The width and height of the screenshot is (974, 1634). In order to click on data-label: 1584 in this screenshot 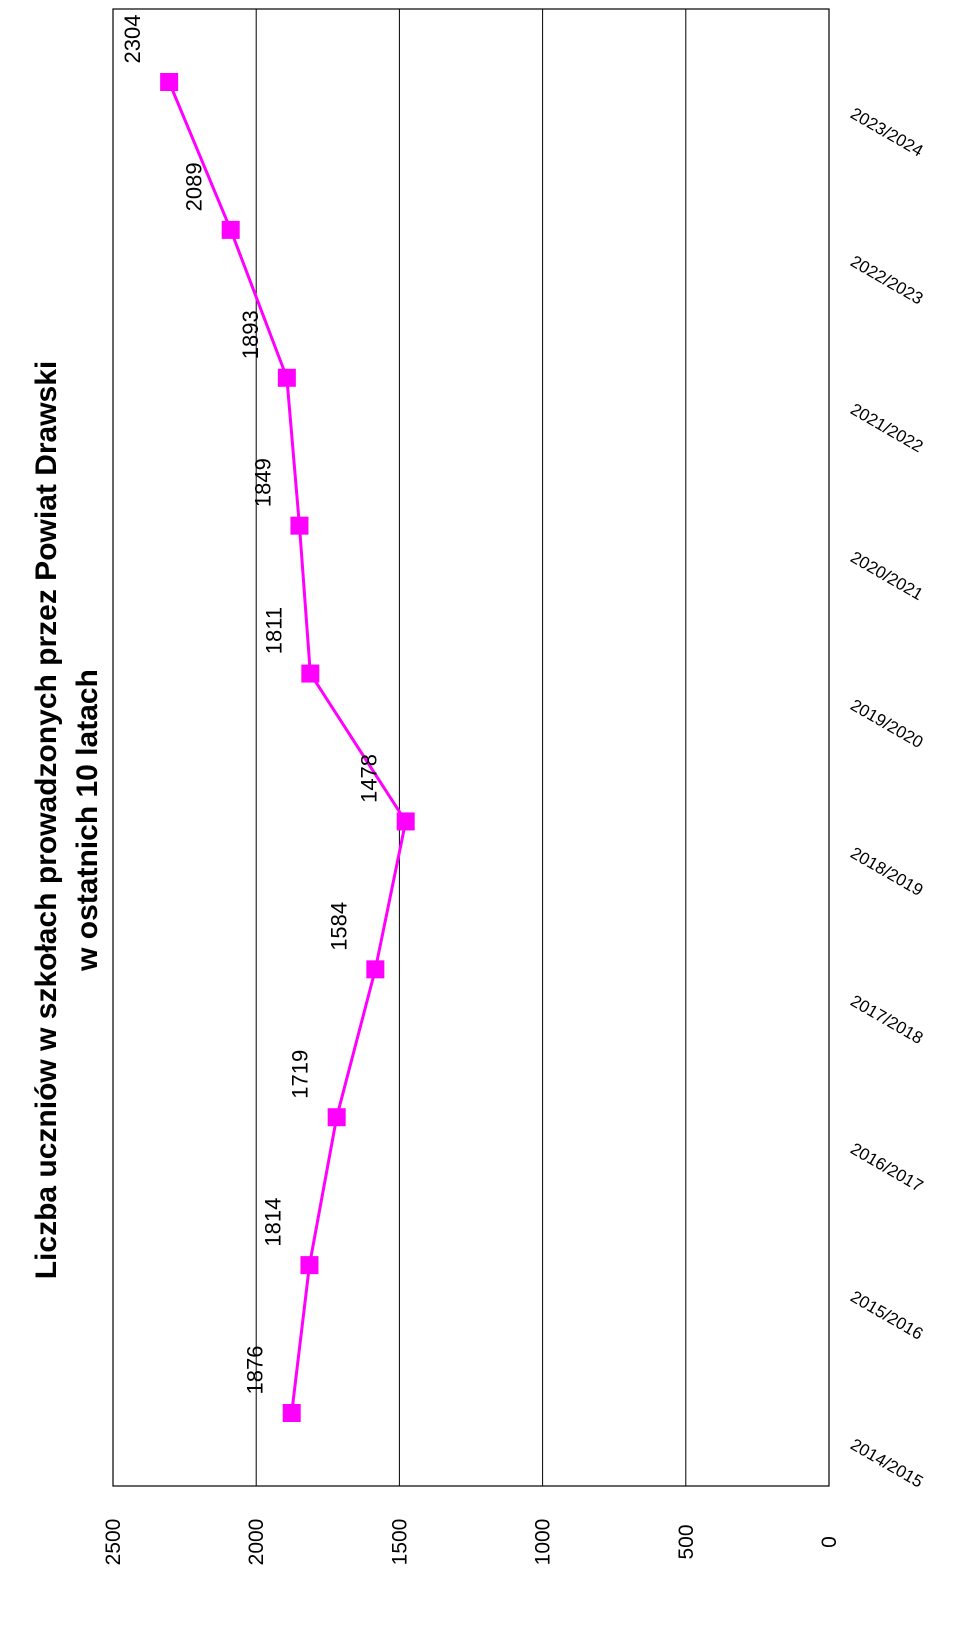, I will do `click(338, 926)`.